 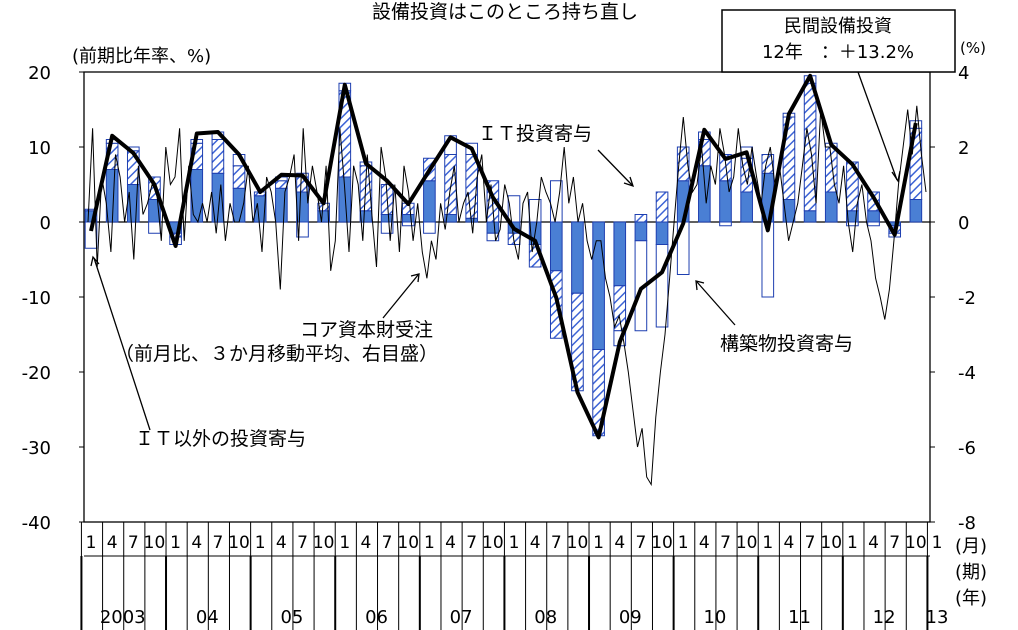 What do you see at coordinates (838, 26) in the screenshot?
I see `summary-box-title: 民間設備投資` at bounding box center [838, 26].